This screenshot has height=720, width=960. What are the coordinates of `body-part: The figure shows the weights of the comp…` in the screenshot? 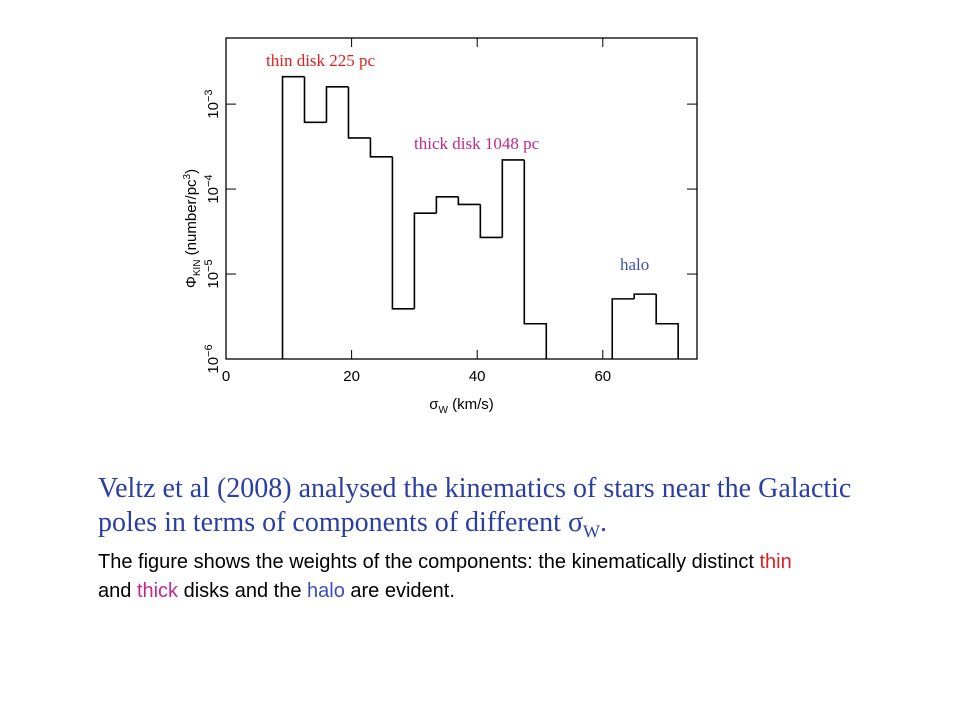 It's located at (429, 562).